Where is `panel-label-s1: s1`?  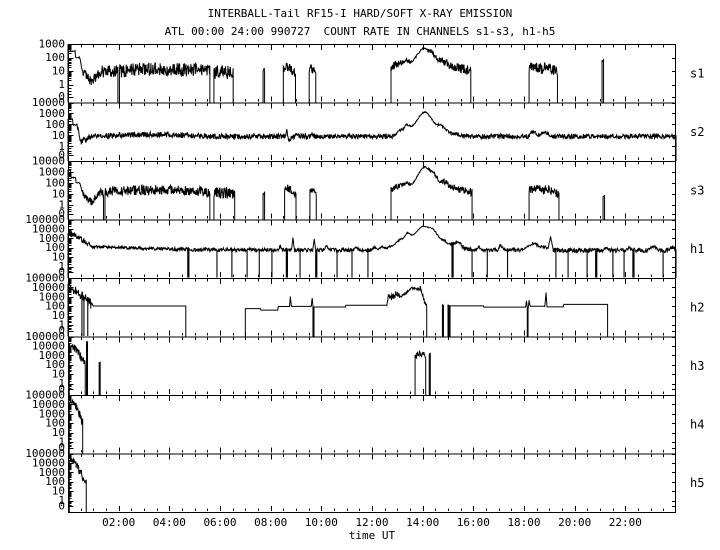 panel-label-s1: s1 is located at coordinates (697, 73).